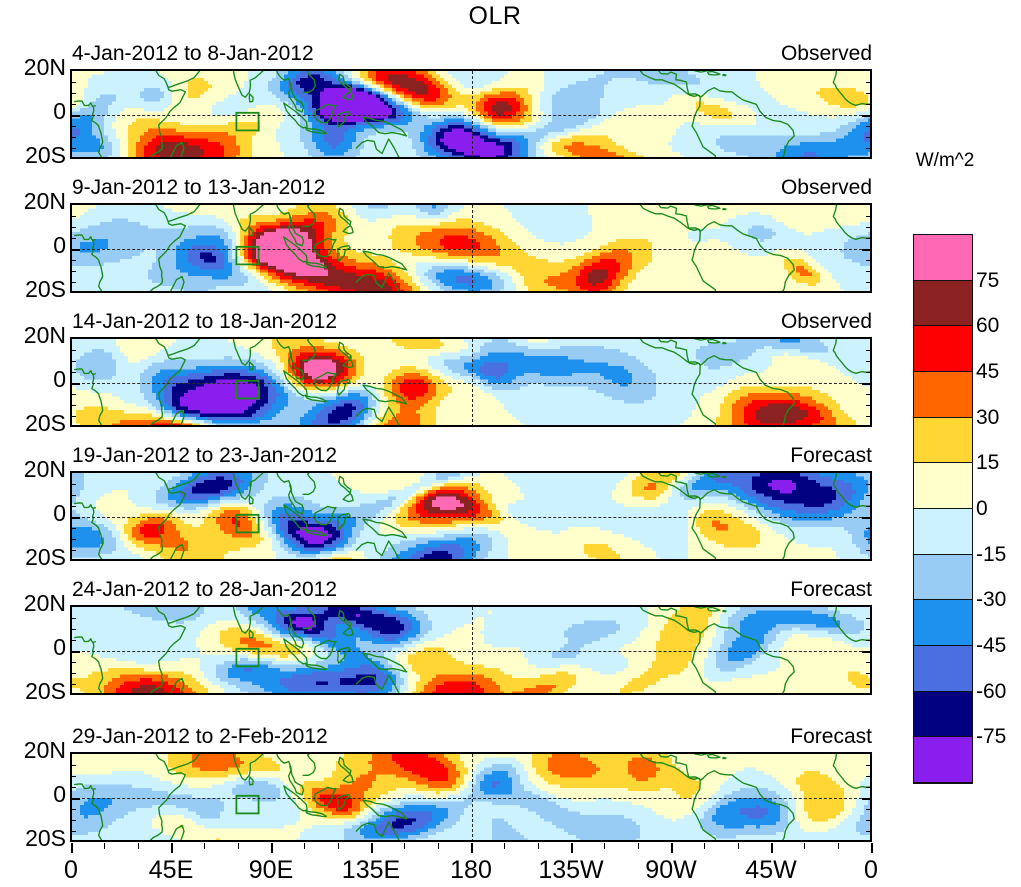  Describe the element at coordinates (471, 870) in the screenshot. I see `x-tick-label-180: 180` at that location.